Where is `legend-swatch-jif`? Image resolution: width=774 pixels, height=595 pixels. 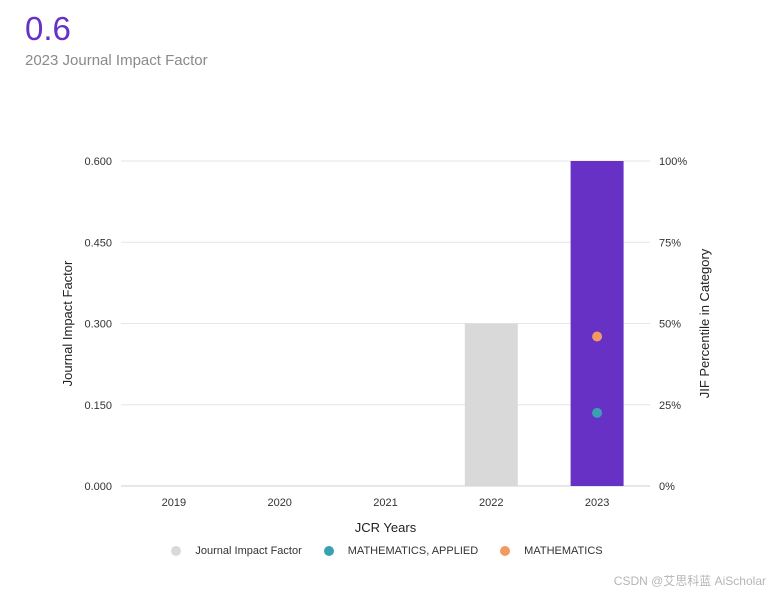 legend-swatch-jif is located at coordinates (176, 551).